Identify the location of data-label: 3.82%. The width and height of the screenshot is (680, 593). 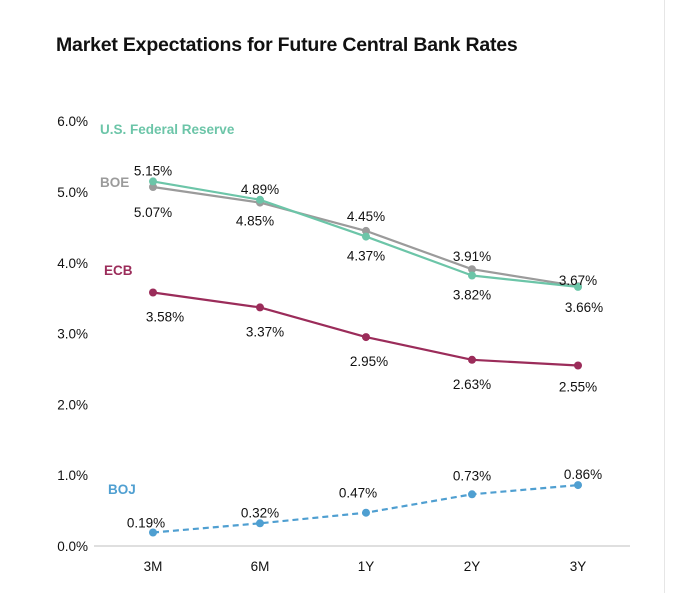
(472, 295).